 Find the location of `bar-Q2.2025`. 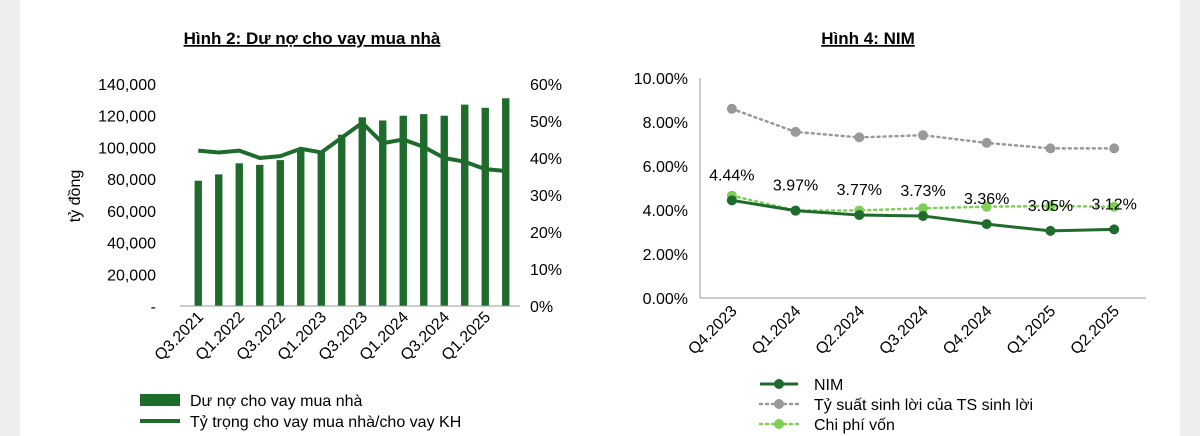

bar-Q2.2025 is located at coordinates (506, 202).